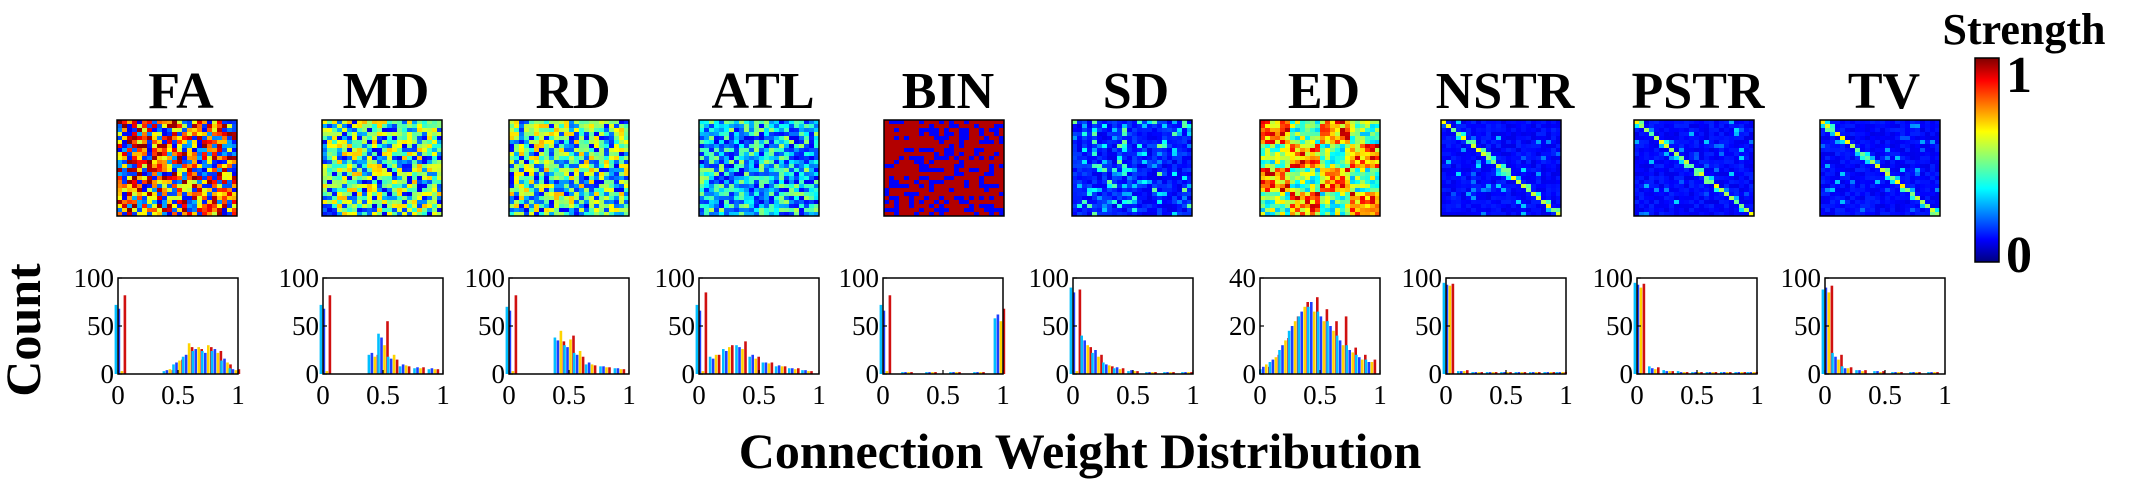 The image size is (2130, 490). Describe the element at coordinates (1063, 374) in the screenshot. I see `y-tick-label: 0` at that location.